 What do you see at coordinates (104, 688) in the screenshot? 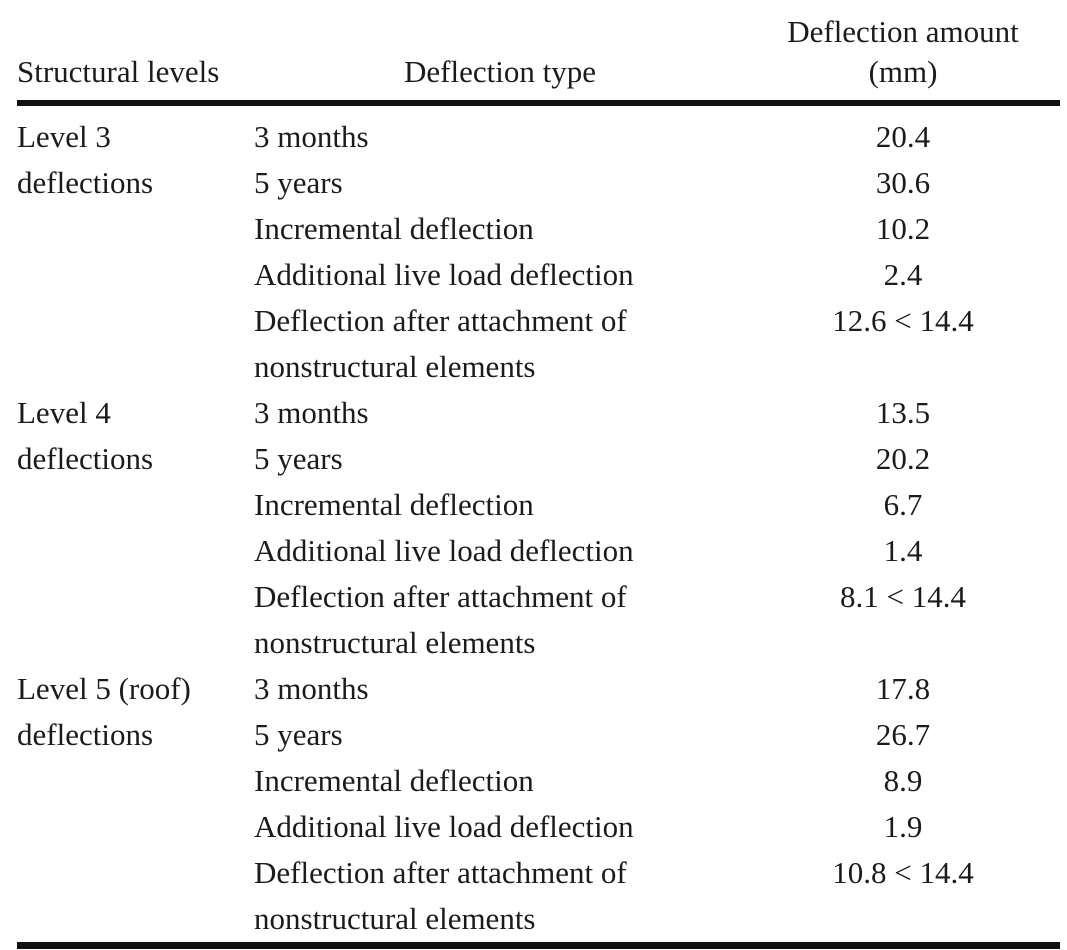
I see `level-cell: Level 5 (roof)` at bounding box center [104, 688].